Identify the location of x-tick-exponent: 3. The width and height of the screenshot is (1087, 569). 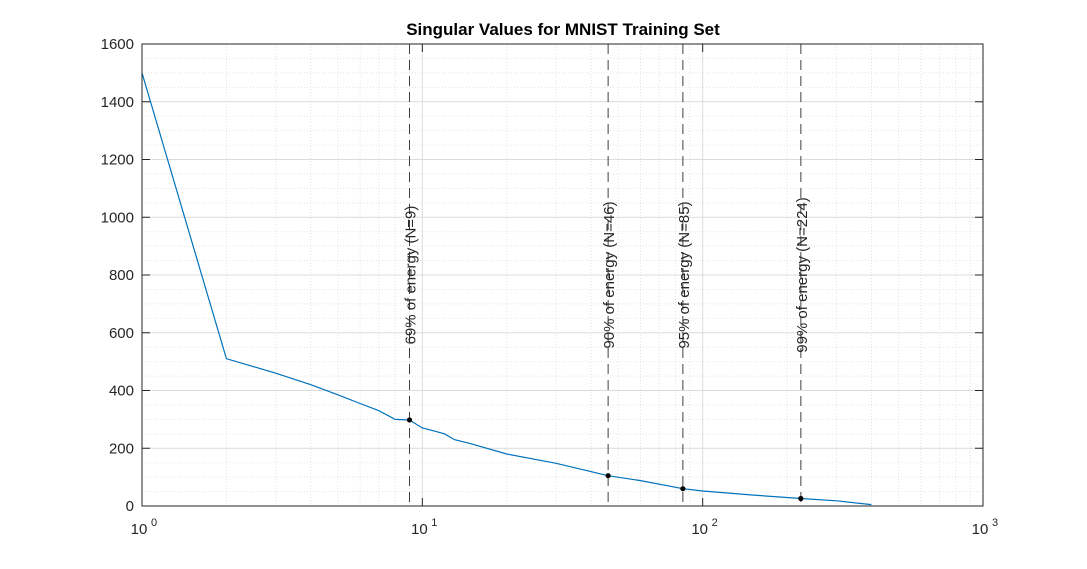
(995, 523).